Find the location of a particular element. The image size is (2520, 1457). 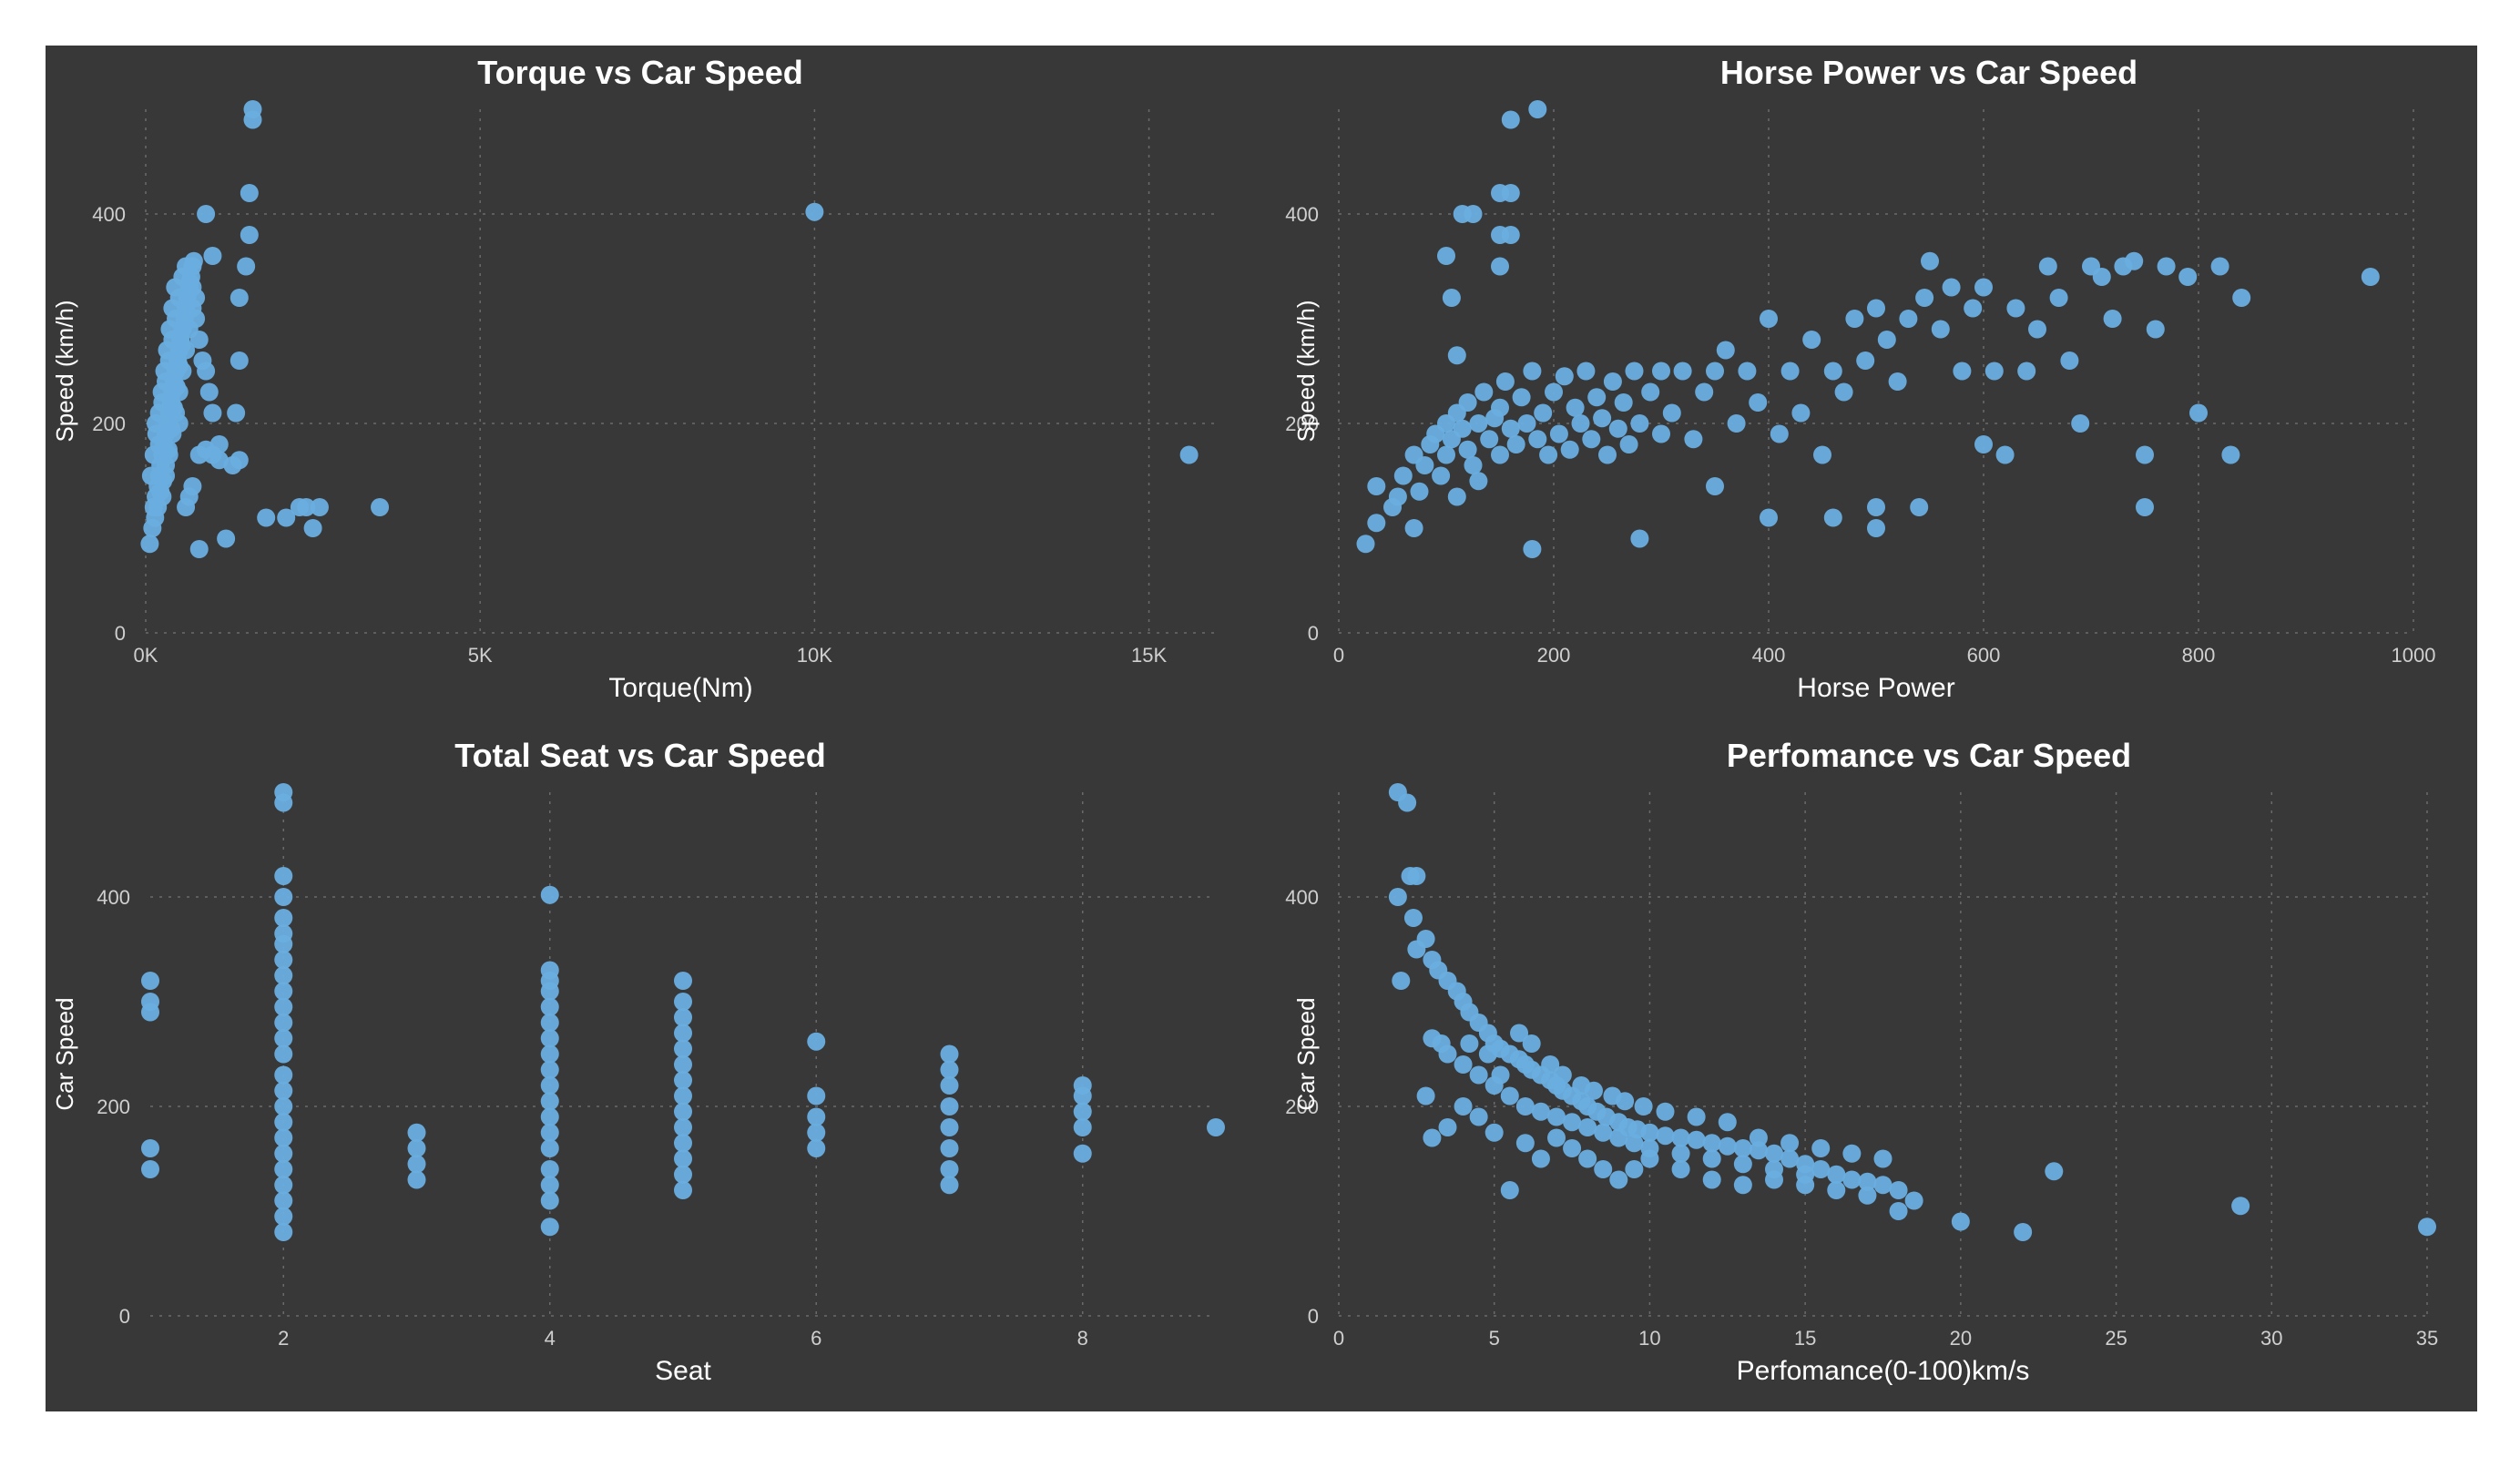

x-tick-label: 10 is located at coordinates (1649, 1339).